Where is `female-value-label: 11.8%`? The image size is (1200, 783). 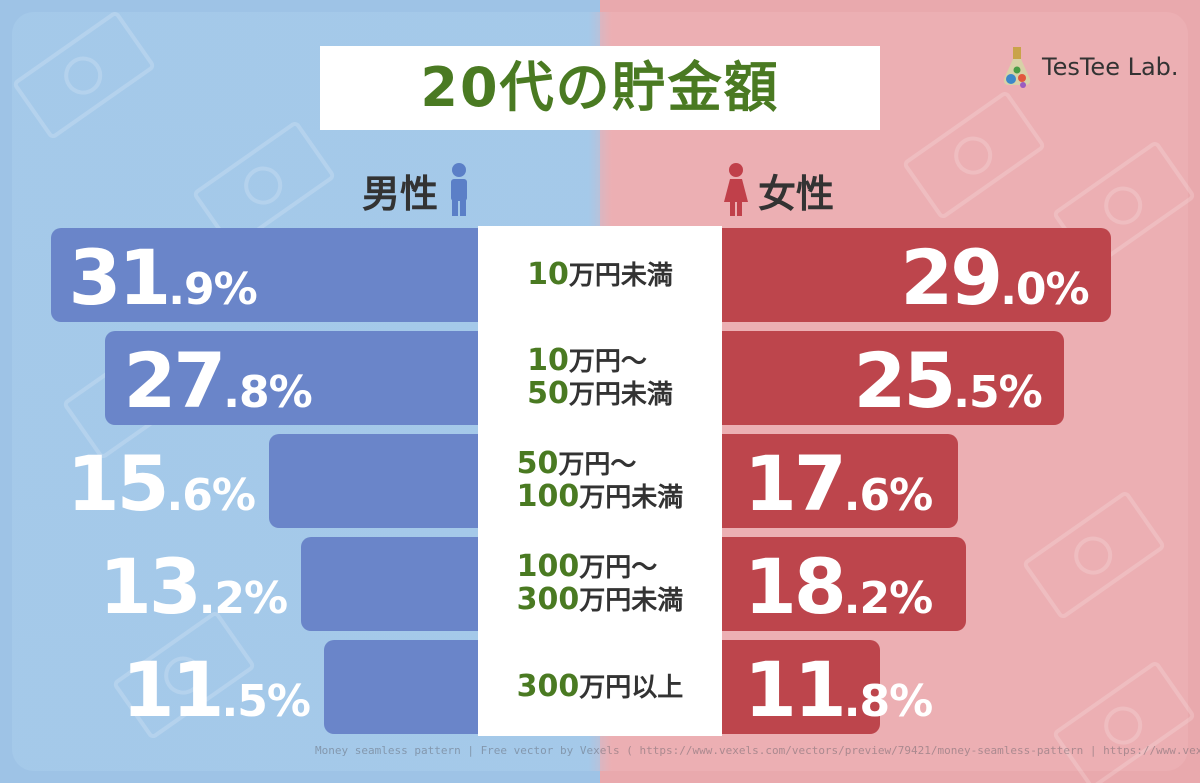
female-value-label: 11.8% is located at coordinates (838, 689).